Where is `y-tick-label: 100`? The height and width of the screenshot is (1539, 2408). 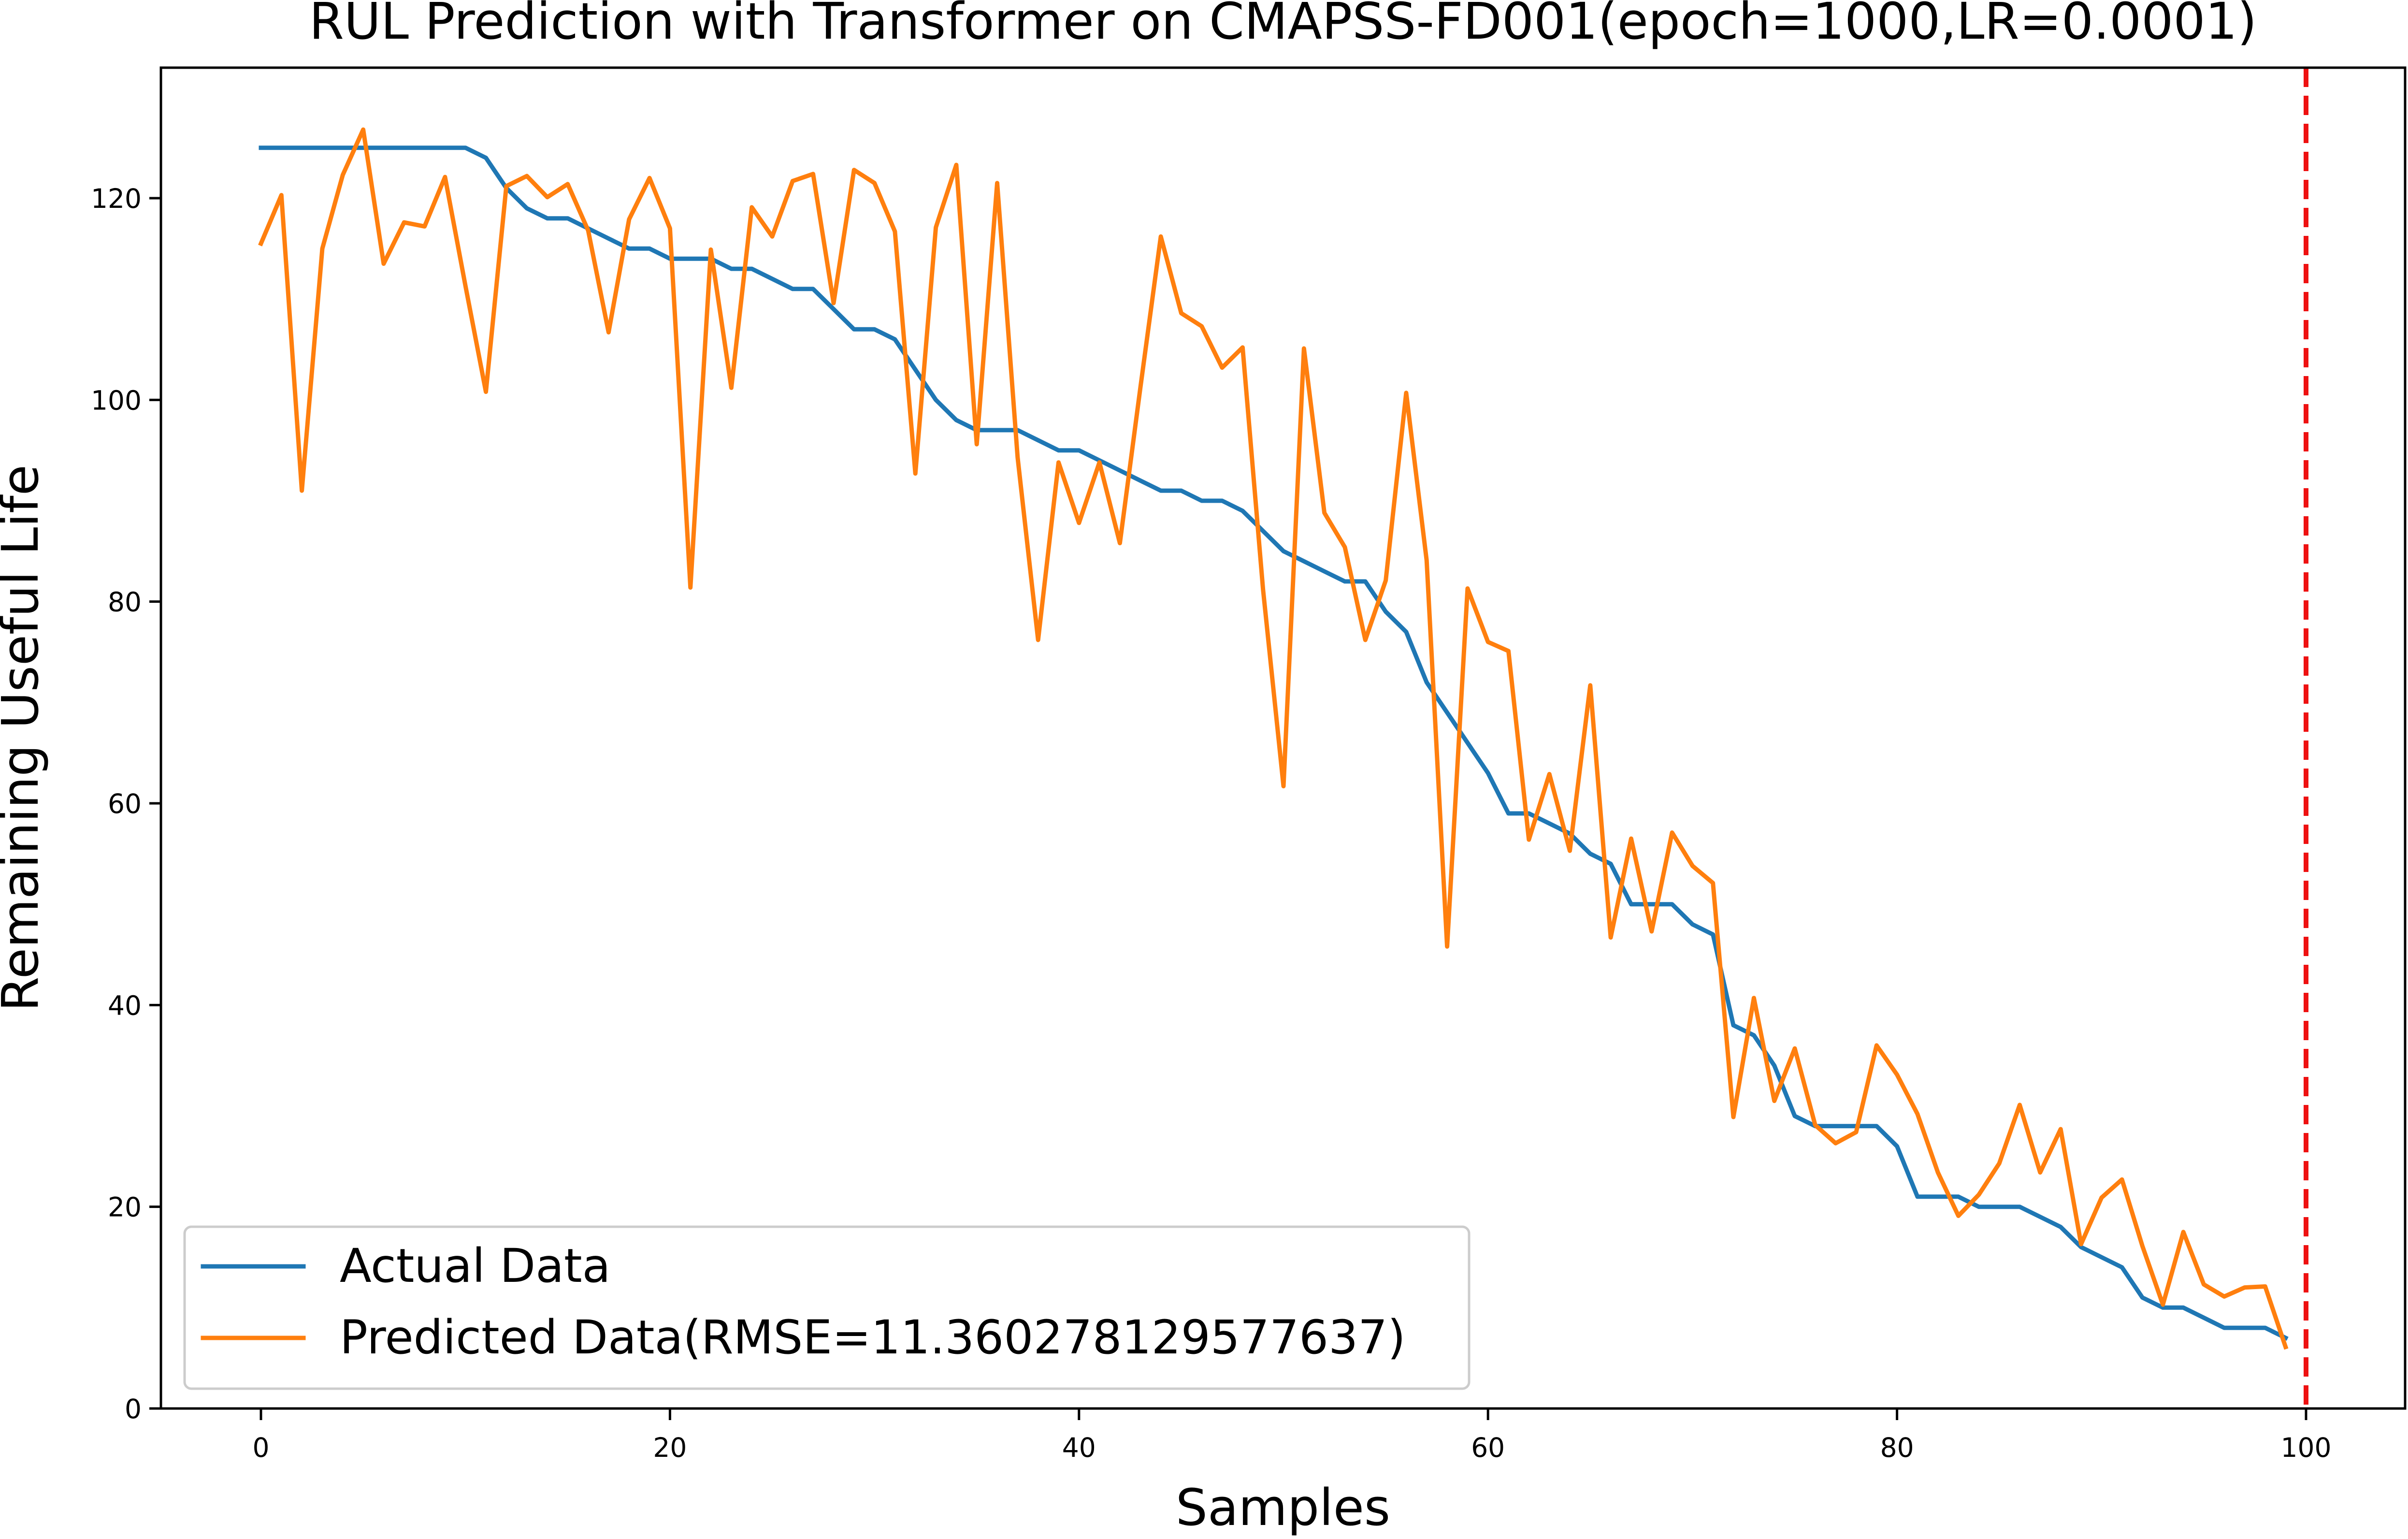 y-tick-label: 100 is located at coordinates (117, 400).